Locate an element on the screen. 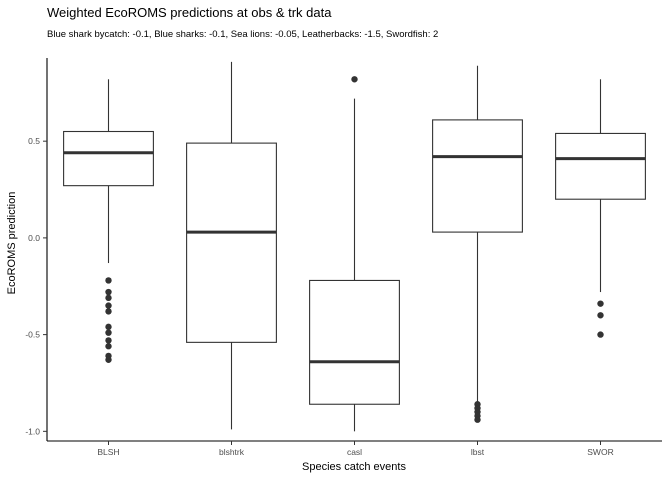  x-tick-label-blsh: BLSH is located at coordinates (108, 452).